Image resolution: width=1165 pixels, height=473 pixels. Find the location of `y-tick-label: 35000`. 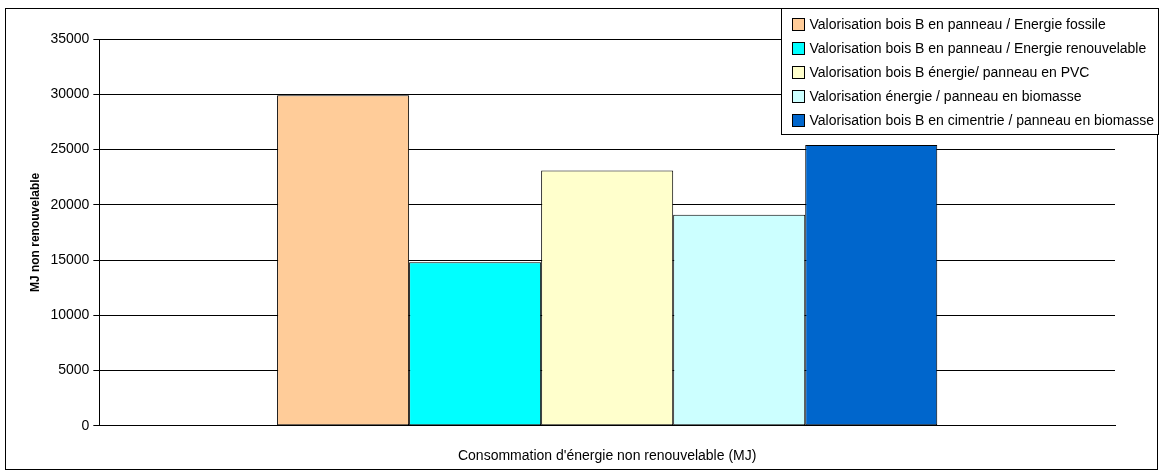

y-tick-label: 35000 is located at coordinates (70, 37).